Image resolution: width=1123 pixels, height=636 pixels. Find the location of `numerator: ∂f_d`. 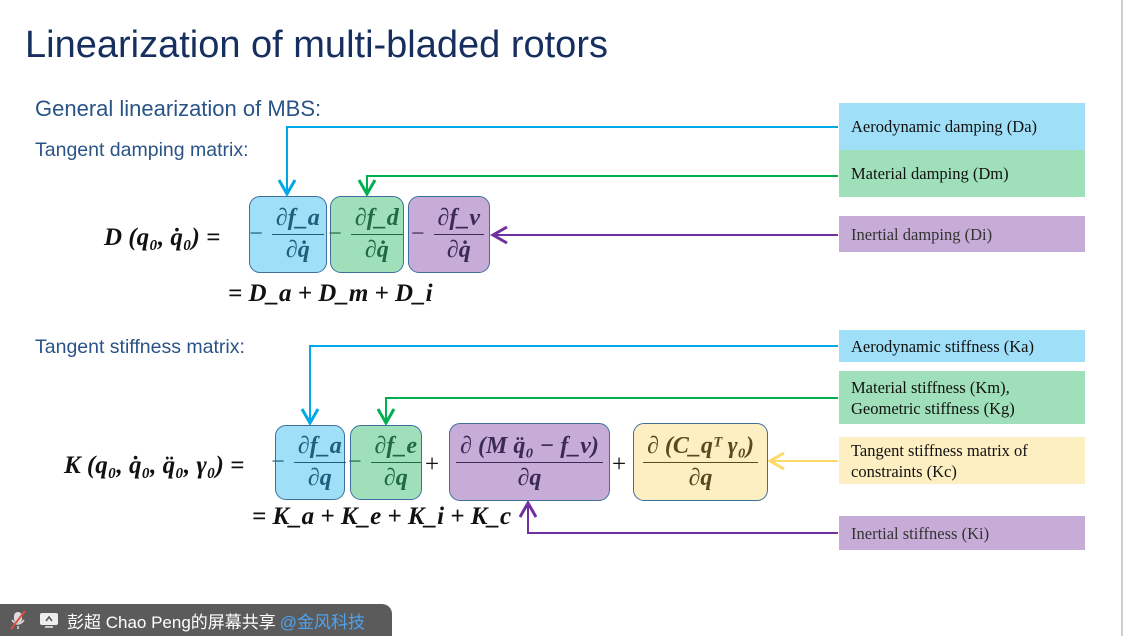

numerator: ∂f_d is located at coordinates (376, 220).